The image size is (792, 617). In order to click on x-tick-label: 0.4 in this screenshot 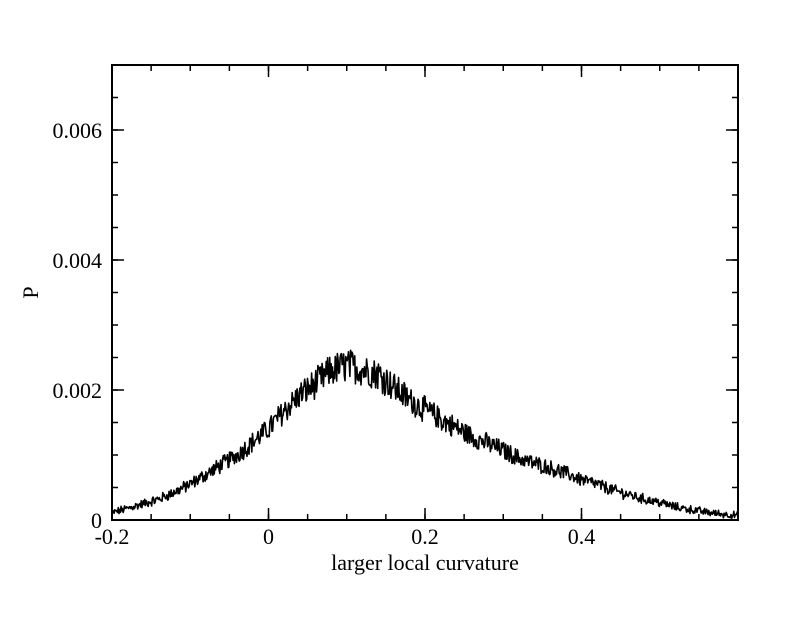, I will do `click(582, 536)`.